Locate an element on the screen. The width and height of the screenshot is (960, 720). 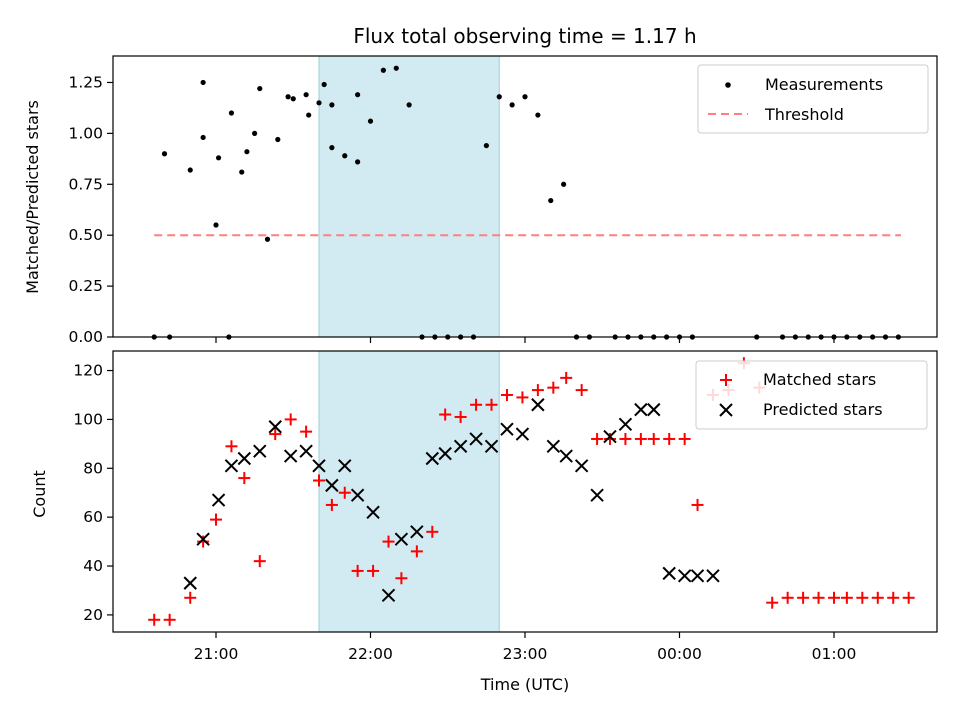
x-axis-label: Time (UTC) is located at coordinates (524, 684).